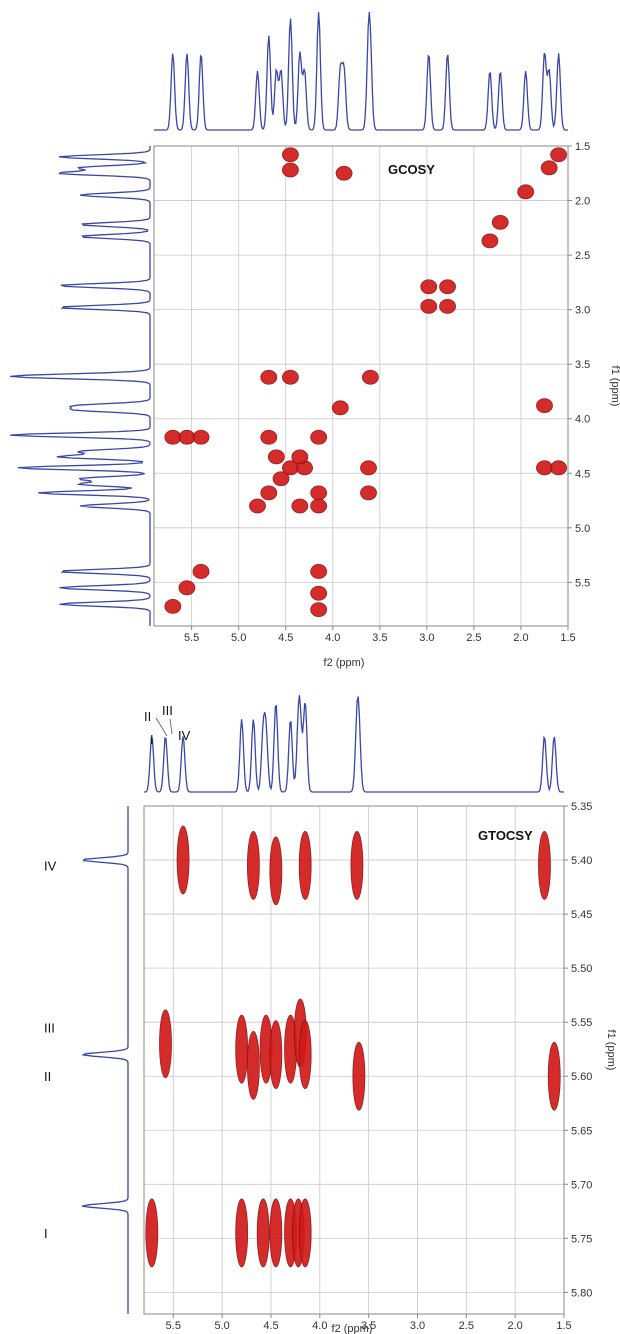 This screenshot has height=1334, width=620. I want to click on cosy-x-tick-label-6: 2.5, so click(473, 638).